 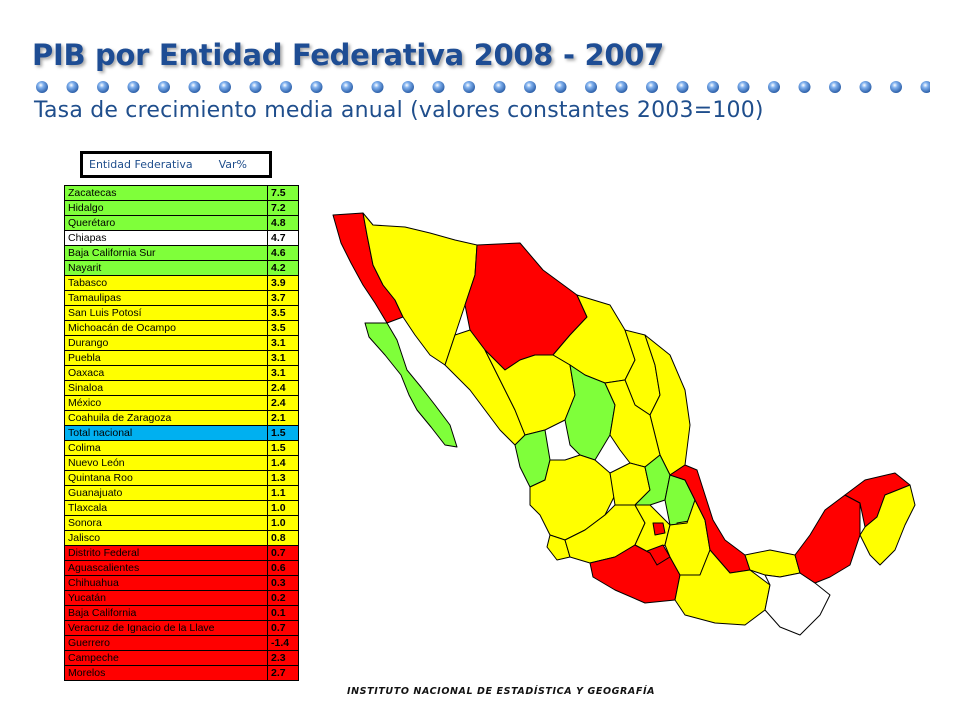 What do you see at coordinates (283, 433) in the screenshot?
I see `row-var-value: 1.5` at bounding box center [283, 433].